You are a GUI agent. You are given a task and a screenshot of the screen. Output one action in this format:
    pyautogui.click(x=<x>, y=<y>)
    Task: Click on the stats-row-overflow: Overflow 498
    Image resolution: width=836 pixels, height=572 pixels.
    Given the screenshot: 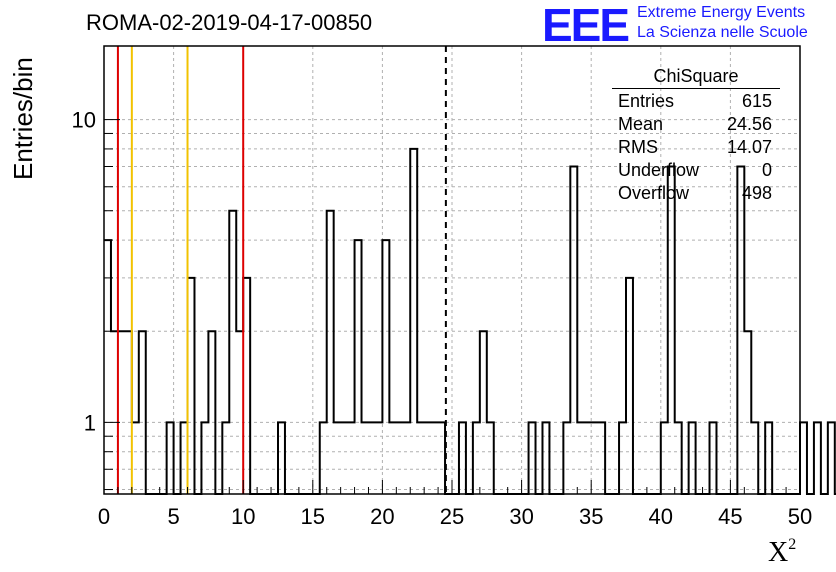 What is the action you would take?
    pyautogui.click(x=696, y=193)
    